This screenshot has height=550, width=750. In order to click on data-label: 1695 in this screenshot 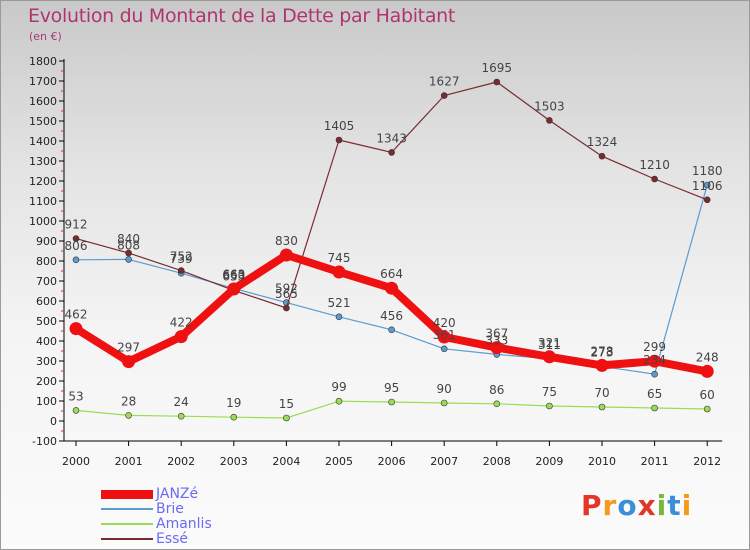, I will do `click(497, 68)`.